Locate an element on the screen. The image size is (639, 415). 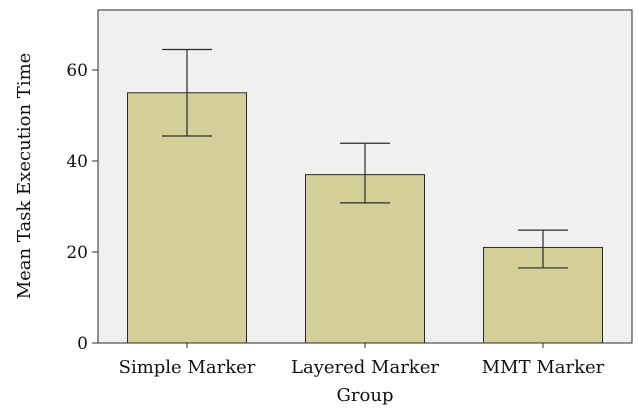
x-axis: Simple Marker Layered Marker MMT Marker is located at coordinates (362, 360).